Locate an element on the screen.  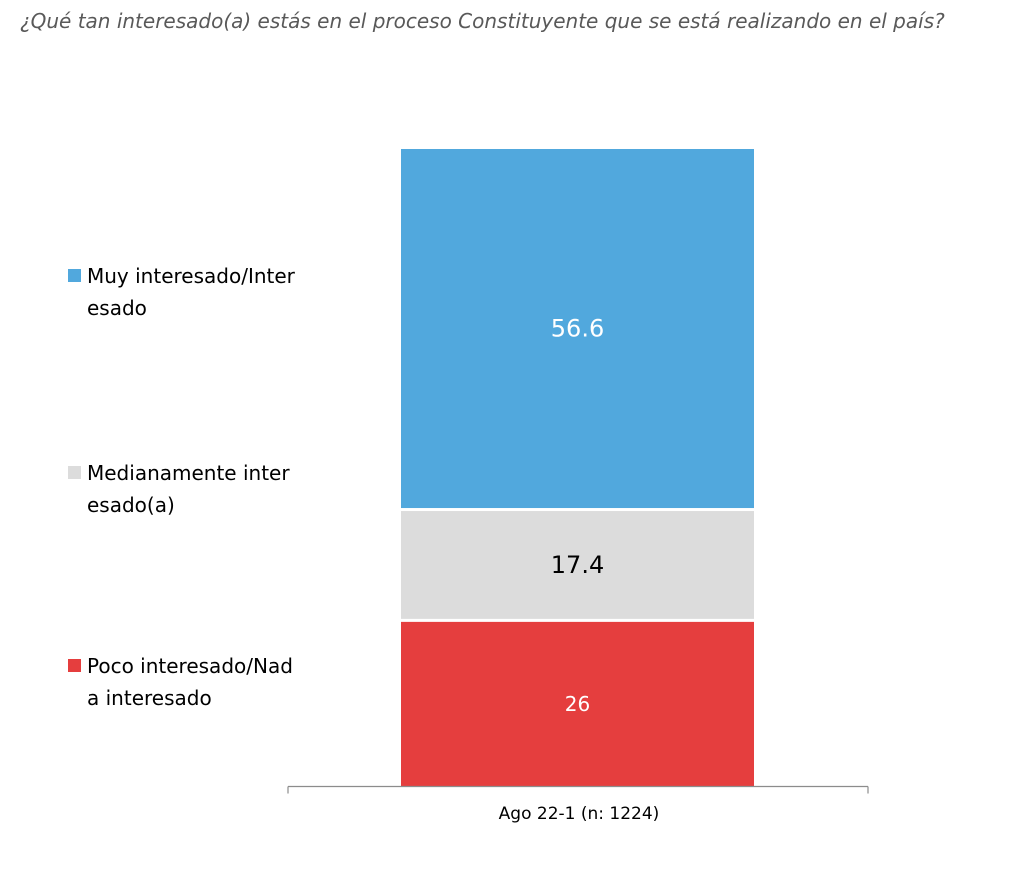
legend-label-medianamente: Medianamente interesado(a) is located at coordinates (188, 489).